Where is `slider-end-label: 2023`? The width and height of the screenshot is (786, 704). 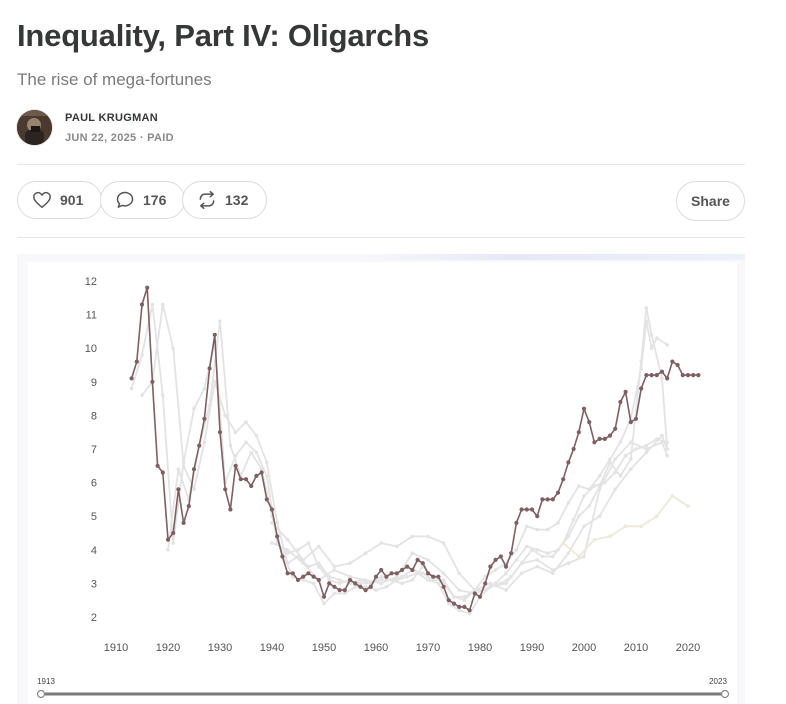
slider-end-label: 2023 is located at coordinates (718, 681).